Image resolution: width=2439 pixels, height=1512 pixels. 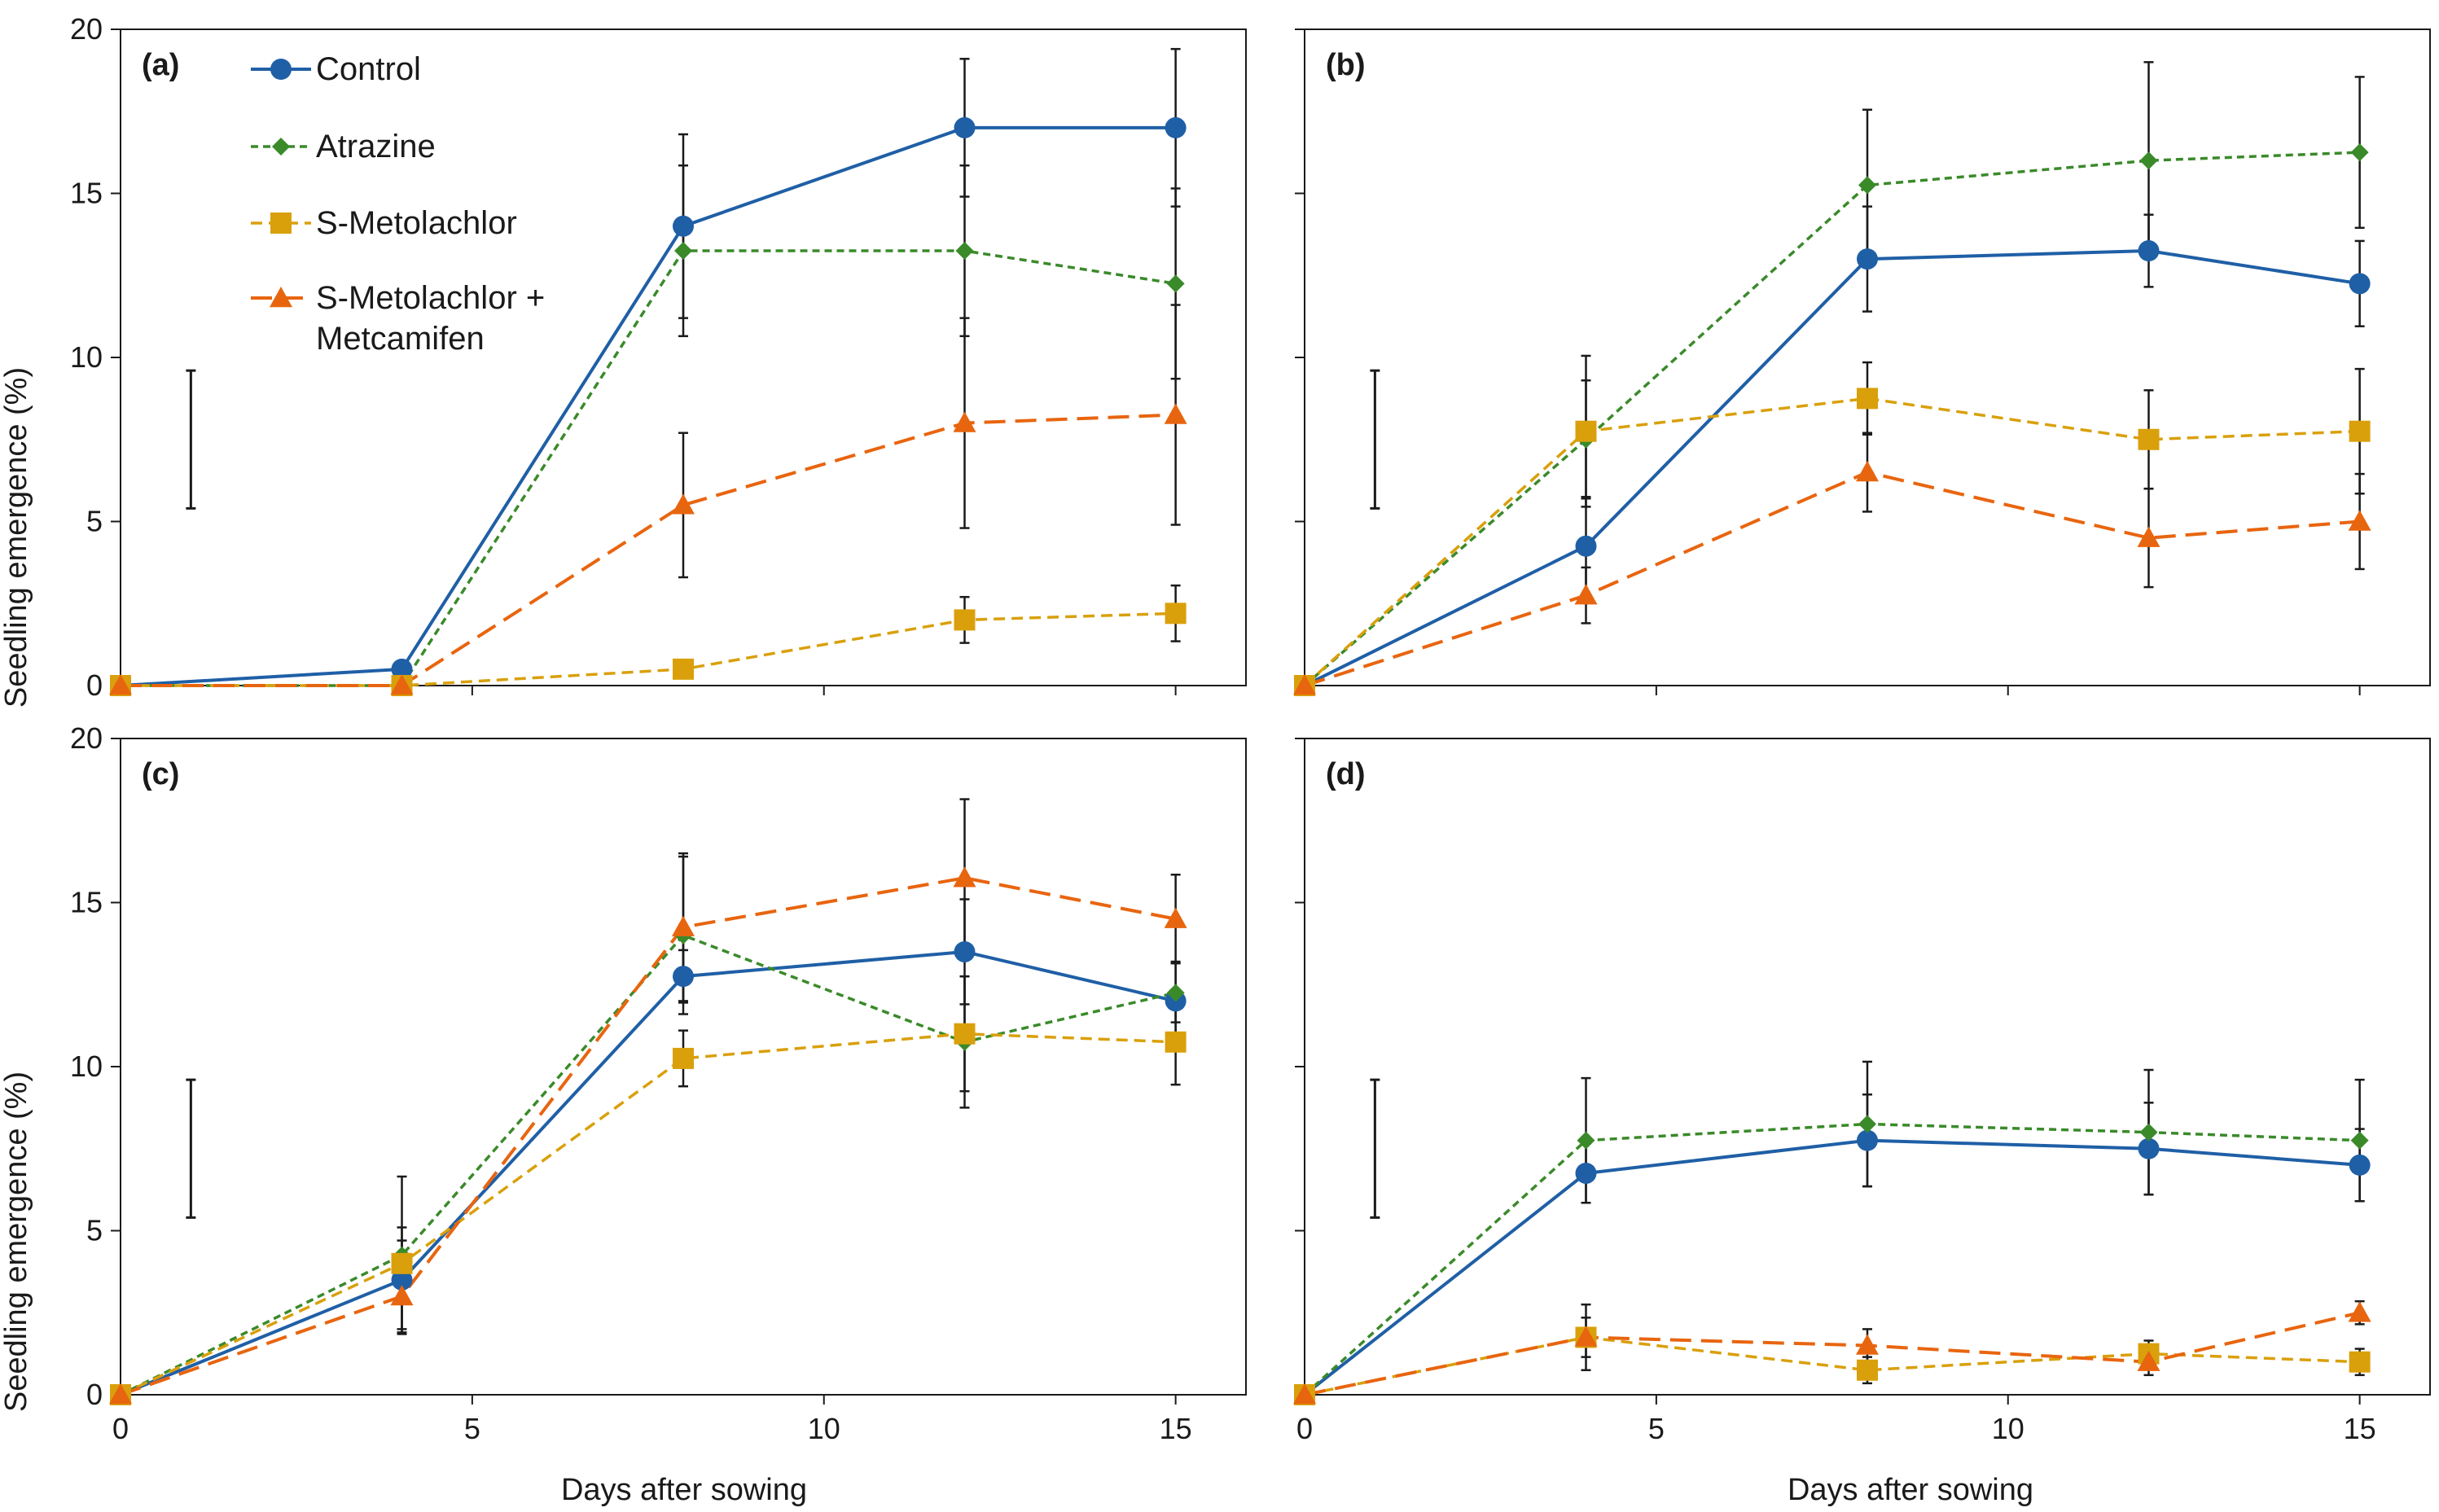 What do you see at coordinates (1910, 1490) in the screenshot?
I see `x-axis-title-right: Days after sowing` at bounding box center [1910, 1490].